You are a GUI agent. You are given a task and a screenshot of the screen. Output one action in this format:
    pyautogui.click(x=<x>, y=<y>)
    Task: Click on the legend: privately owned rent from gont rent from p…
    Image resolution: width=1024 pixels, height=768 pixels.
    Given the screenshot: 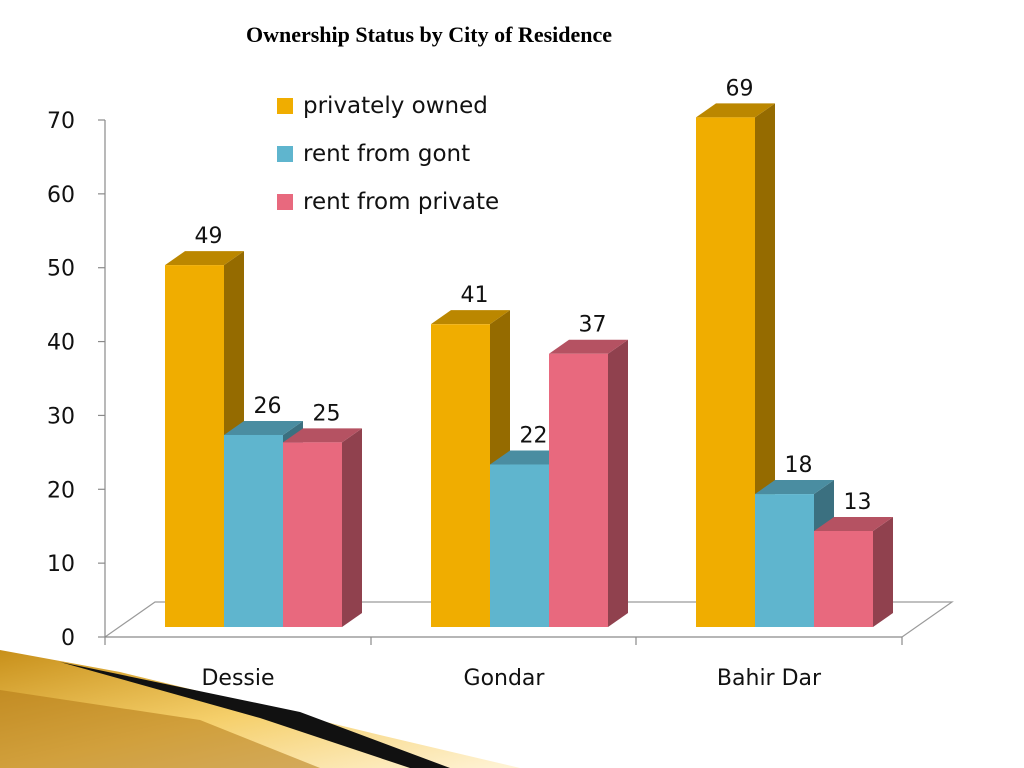 What is the action you would take?
    pyautogui.click(x=388, y=154)
    